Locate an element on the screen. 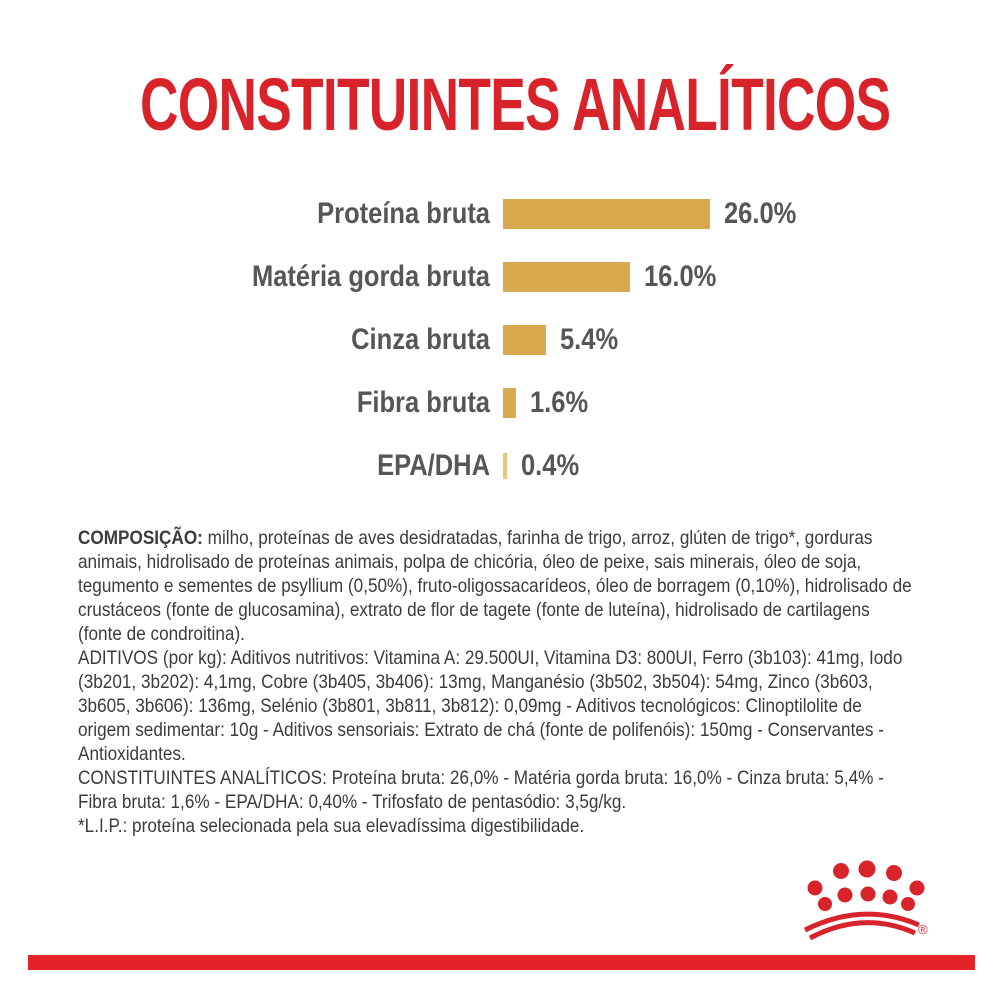 The height and width of the screenshot is (1000, 1000). bar-fat is located at coordinates (566, 276).